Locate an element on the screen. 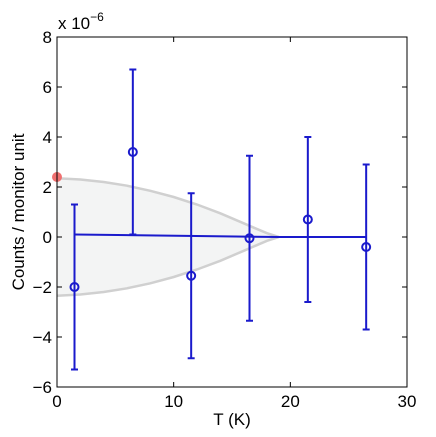 This screenshot has height=437, width=436. y-exponent-label: x 10−6 is located at coordinates (81, 21).